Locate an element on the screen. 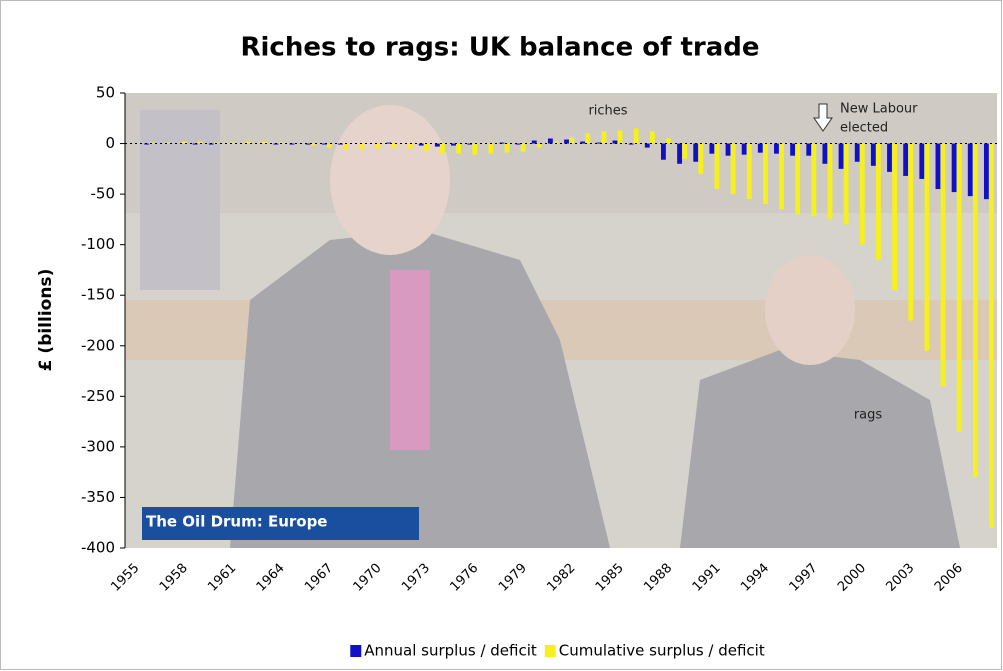 The width and height of the screenshot is (1003, 671). legend-item: Cumulative surplus / deficit is located at coordinates (654, 651).